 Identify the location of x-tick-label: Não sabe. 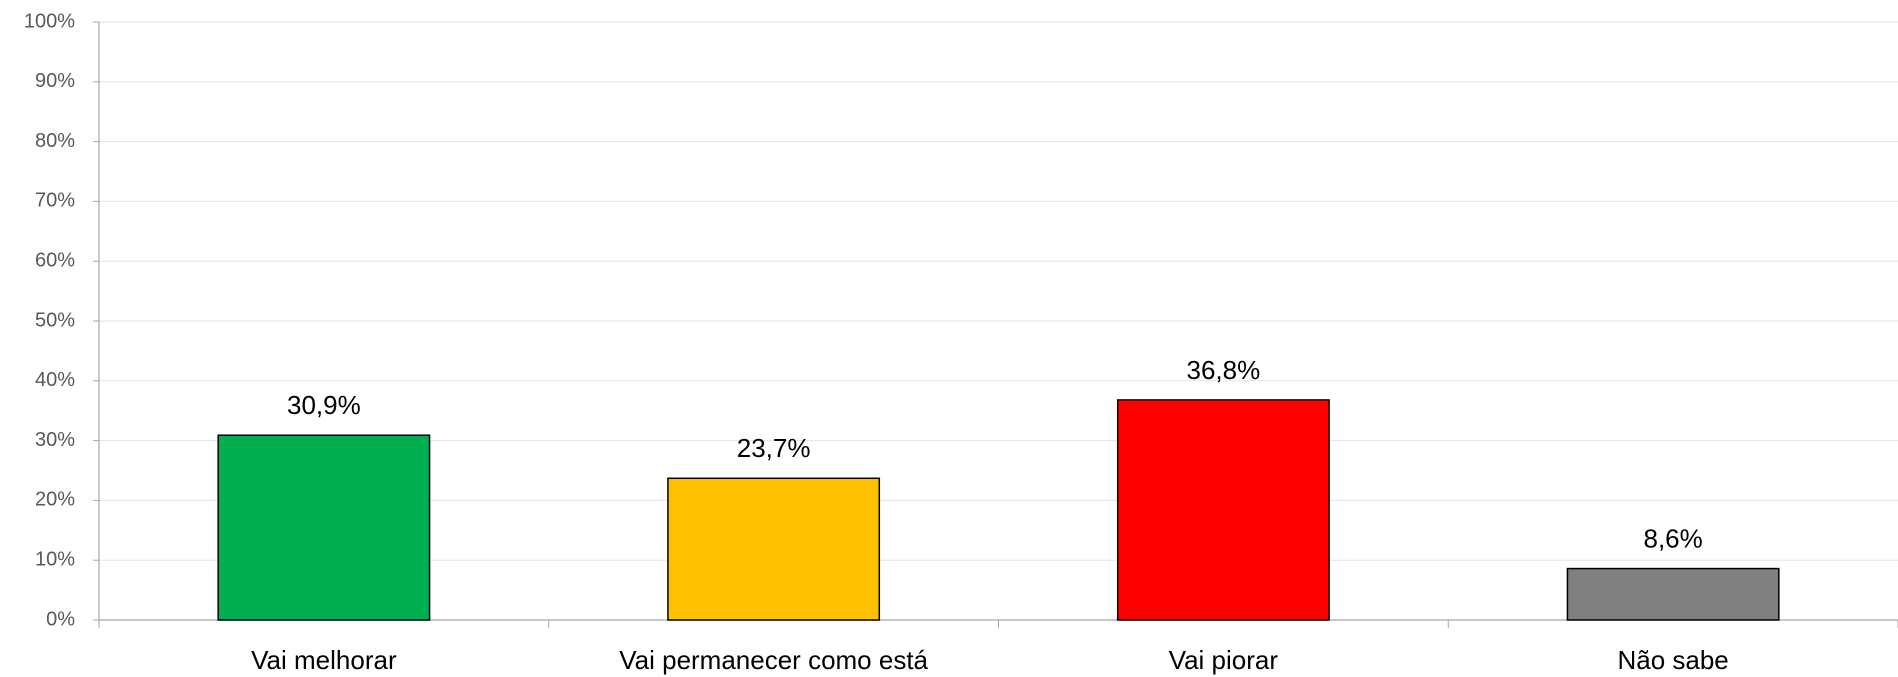
(1672, 660).